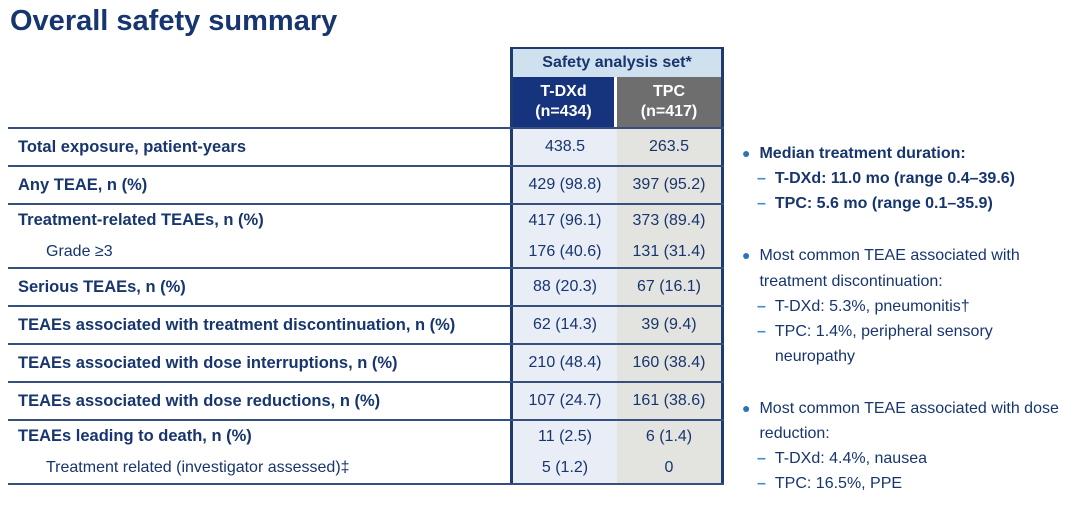 The height and width of the screenshot is (523, 1080). I want to click on tdxd-value-cell: 438.5, so click(563, 147).